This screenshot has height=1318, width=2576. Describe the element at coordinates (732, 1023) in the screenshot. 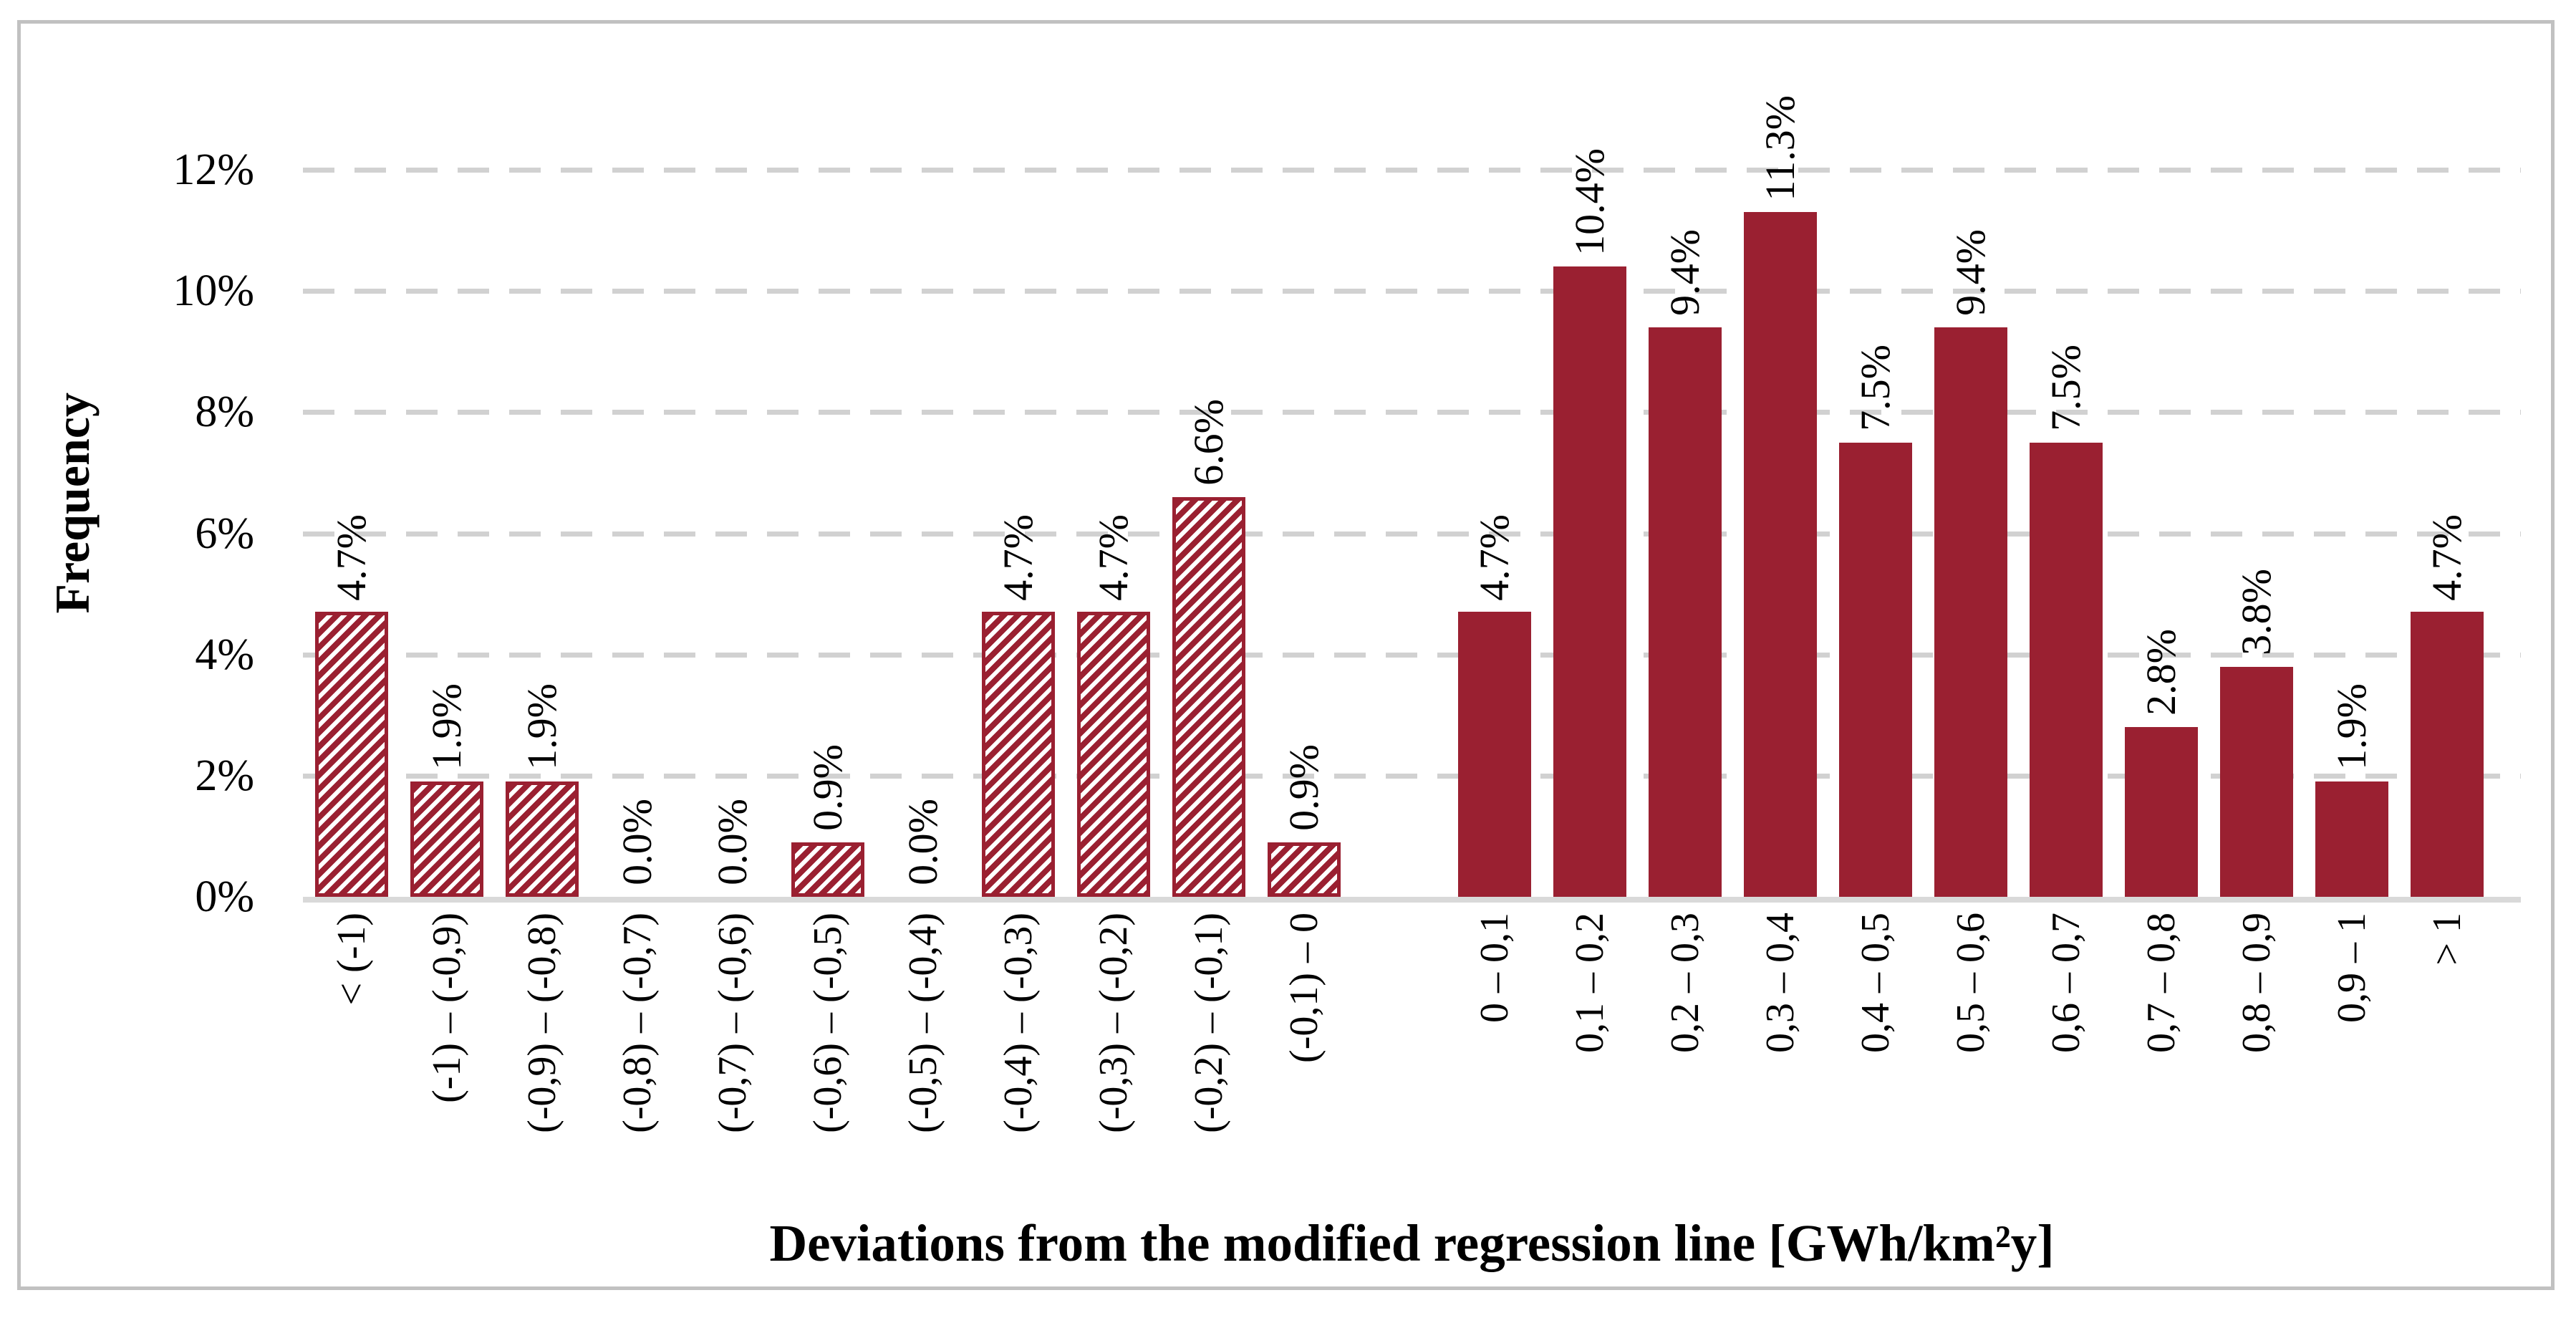

I see `x-category-label: (-0,7) – (-0,6)` at that location.